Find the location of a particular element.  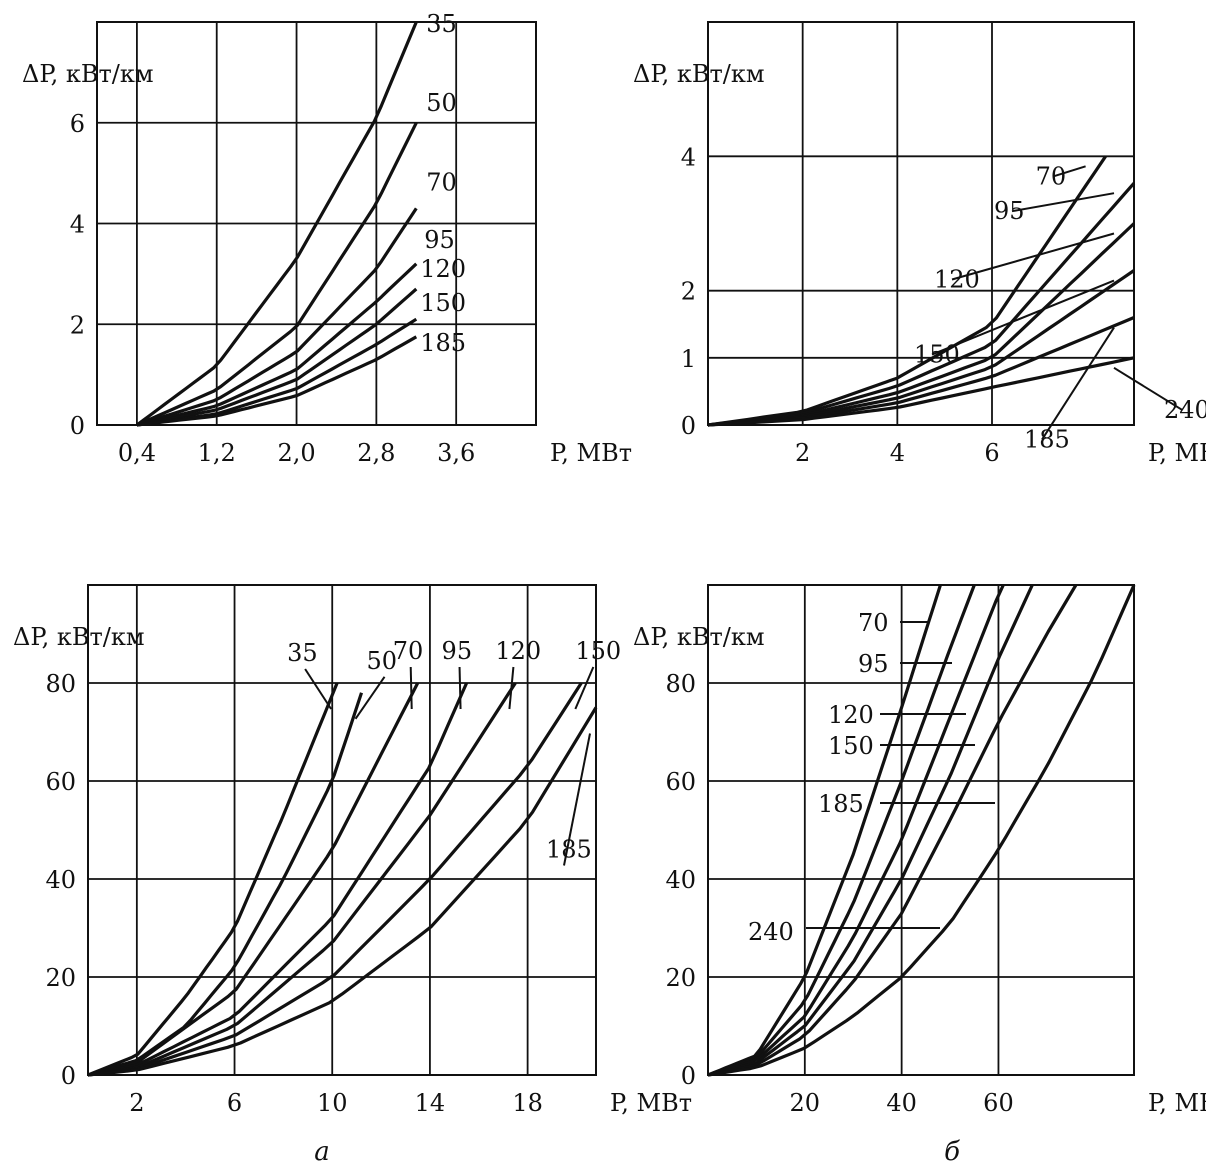

x-tick-label: 18 is located at coordinates (527, 1103).